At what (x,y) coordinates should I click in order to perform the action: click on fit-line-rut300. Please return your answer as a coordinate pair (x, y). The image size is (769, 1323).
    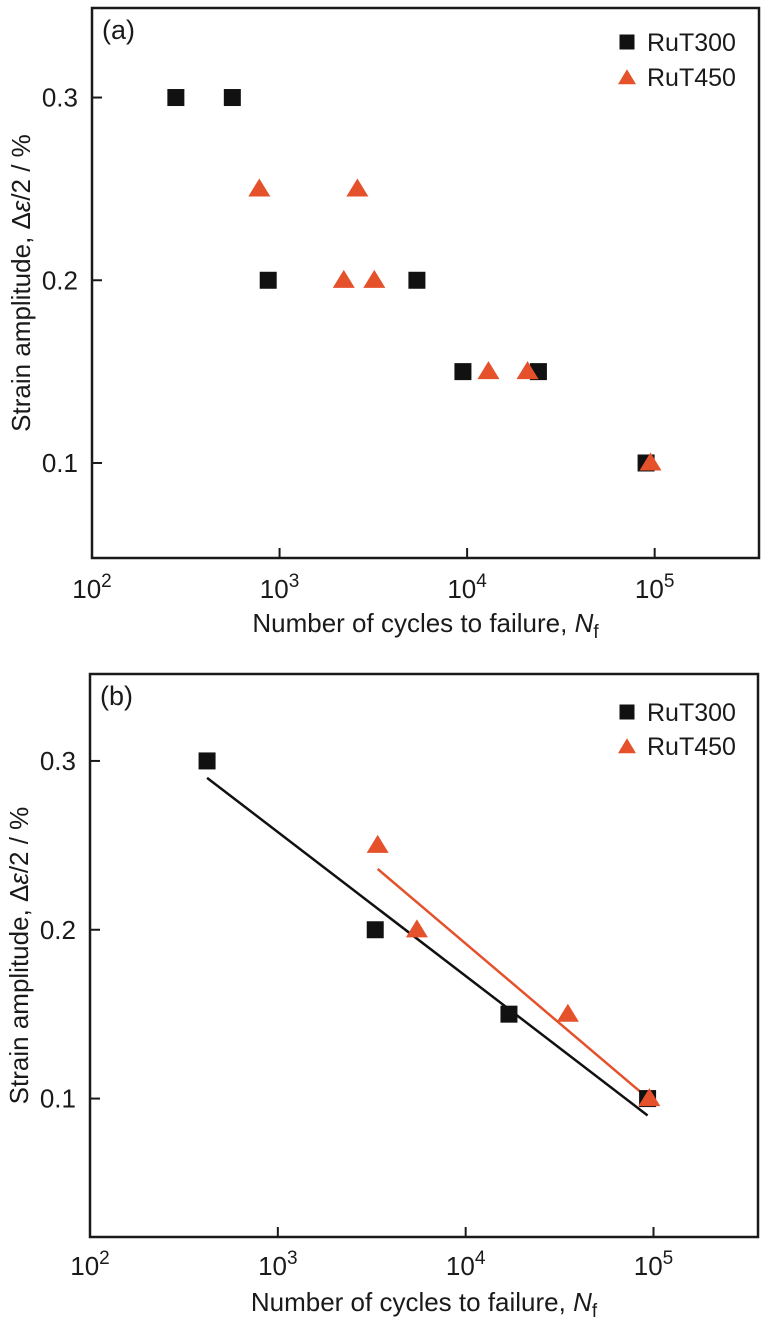
    Looking at the image, I should click on (427, 946).